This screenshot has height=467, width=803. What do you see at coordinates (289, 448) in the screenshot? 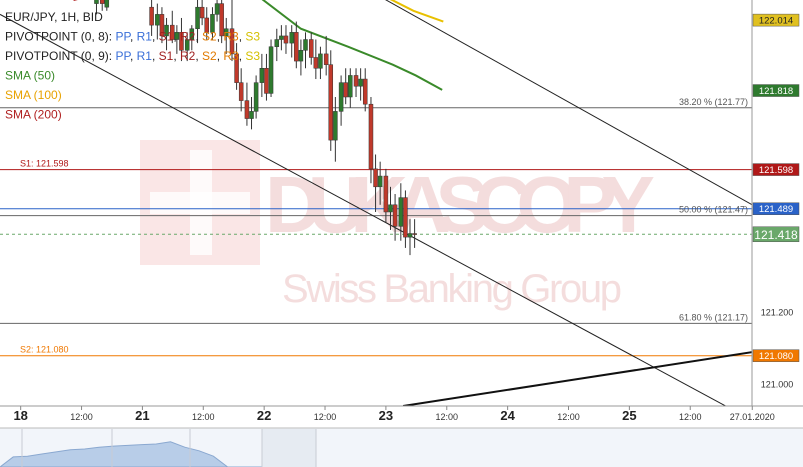
I see `navigator-window` at bounding box center [289, 448].